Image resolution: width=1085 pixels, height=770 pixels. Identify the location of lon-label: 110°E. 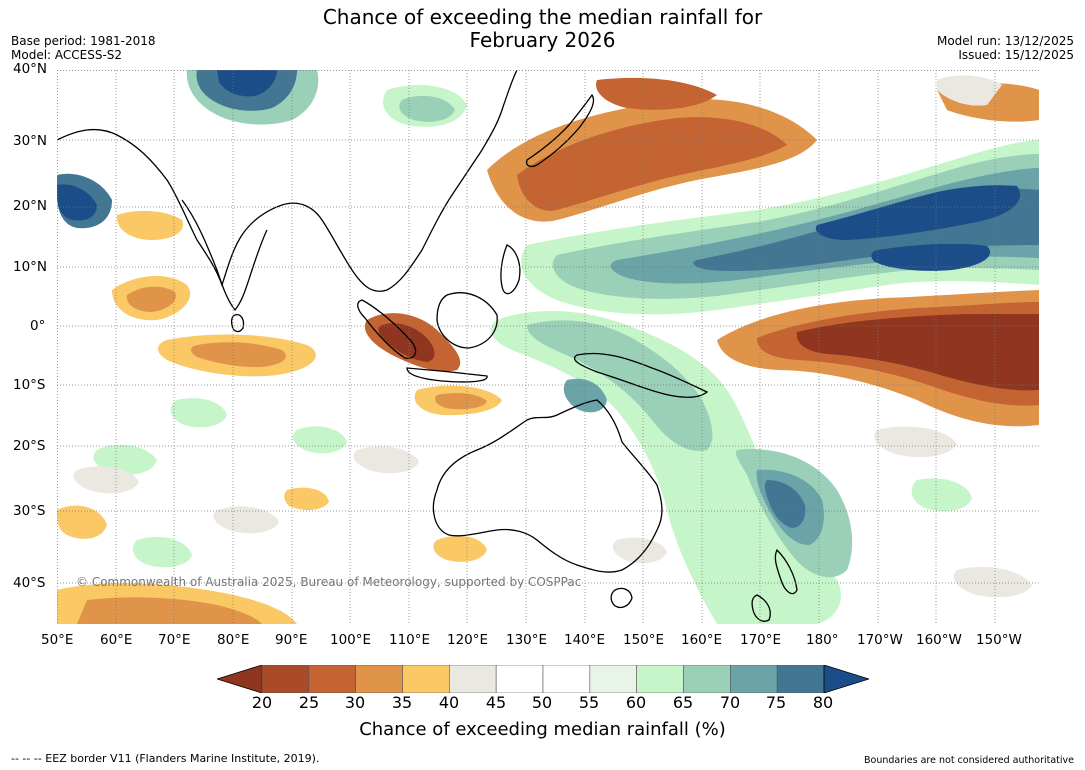
(410, 640).